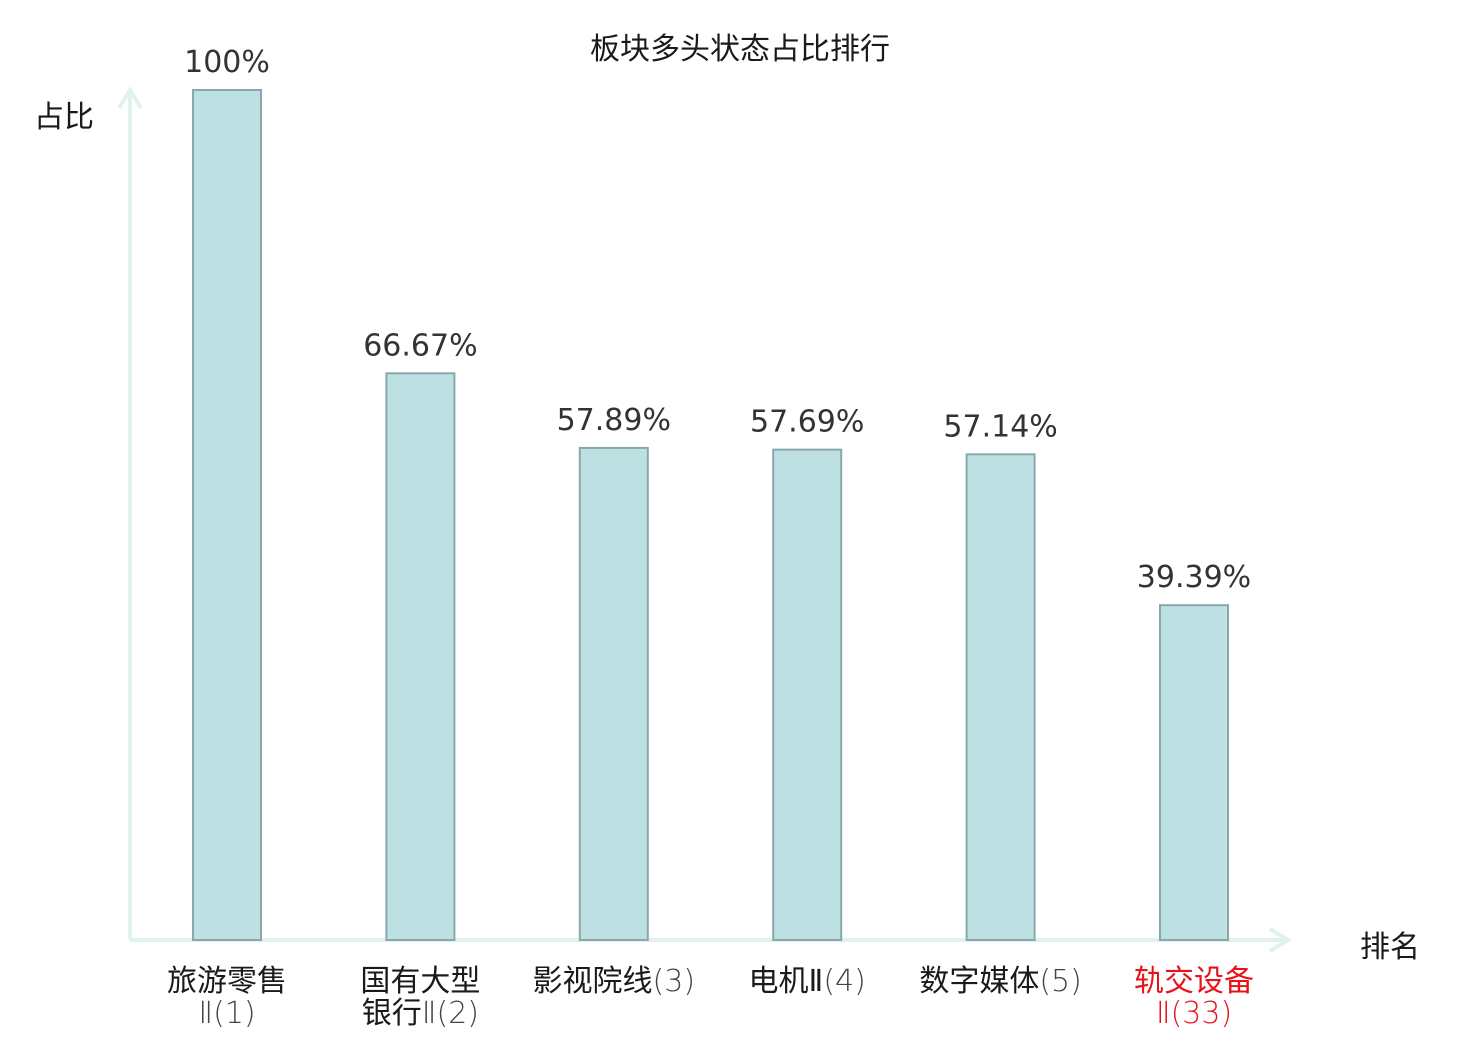 The width and height of the screenshot is (1480, 1040). I want to click on category-label-line2: Ⅱ(33), so click(1194, 1013).